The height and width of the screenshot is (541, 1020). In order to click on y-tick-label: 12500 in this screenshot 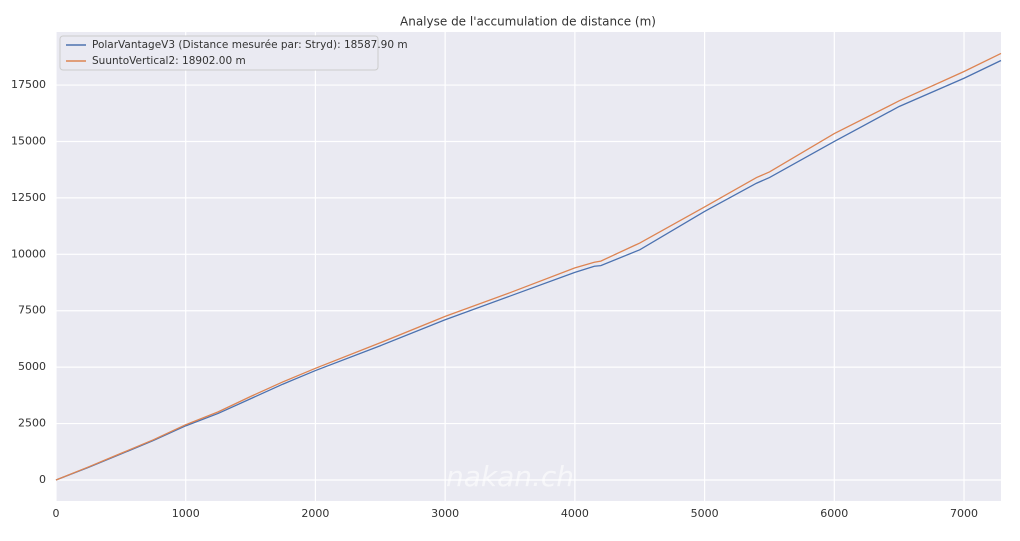, I will do `click(28, 197)`.